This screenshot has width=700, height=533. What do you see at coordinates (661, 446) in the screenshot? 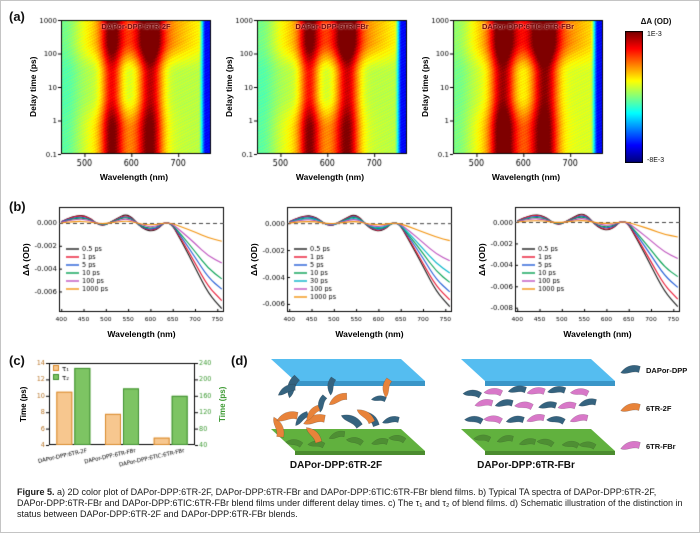
I see `legend-label: 6TR-FBr` at bounding box center [661, 446].